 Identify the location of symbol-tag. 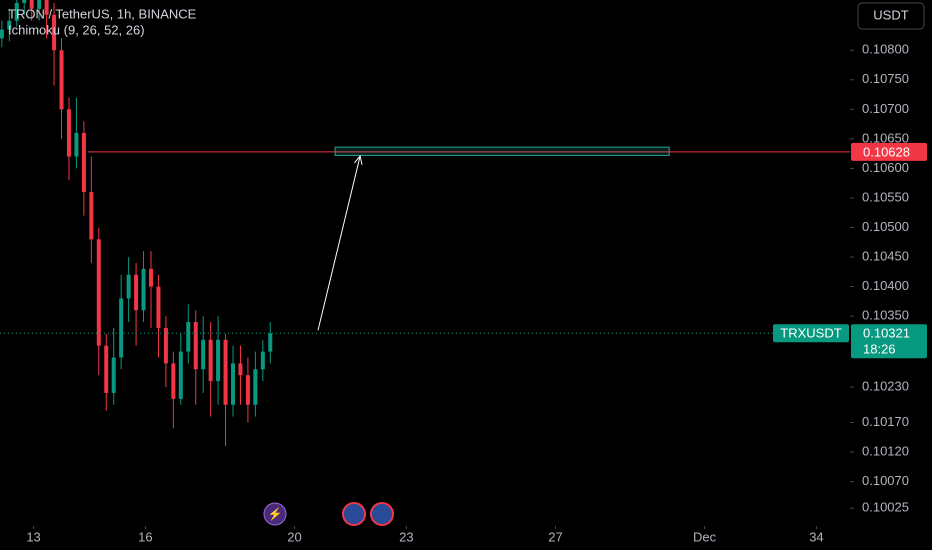
(811, 333).